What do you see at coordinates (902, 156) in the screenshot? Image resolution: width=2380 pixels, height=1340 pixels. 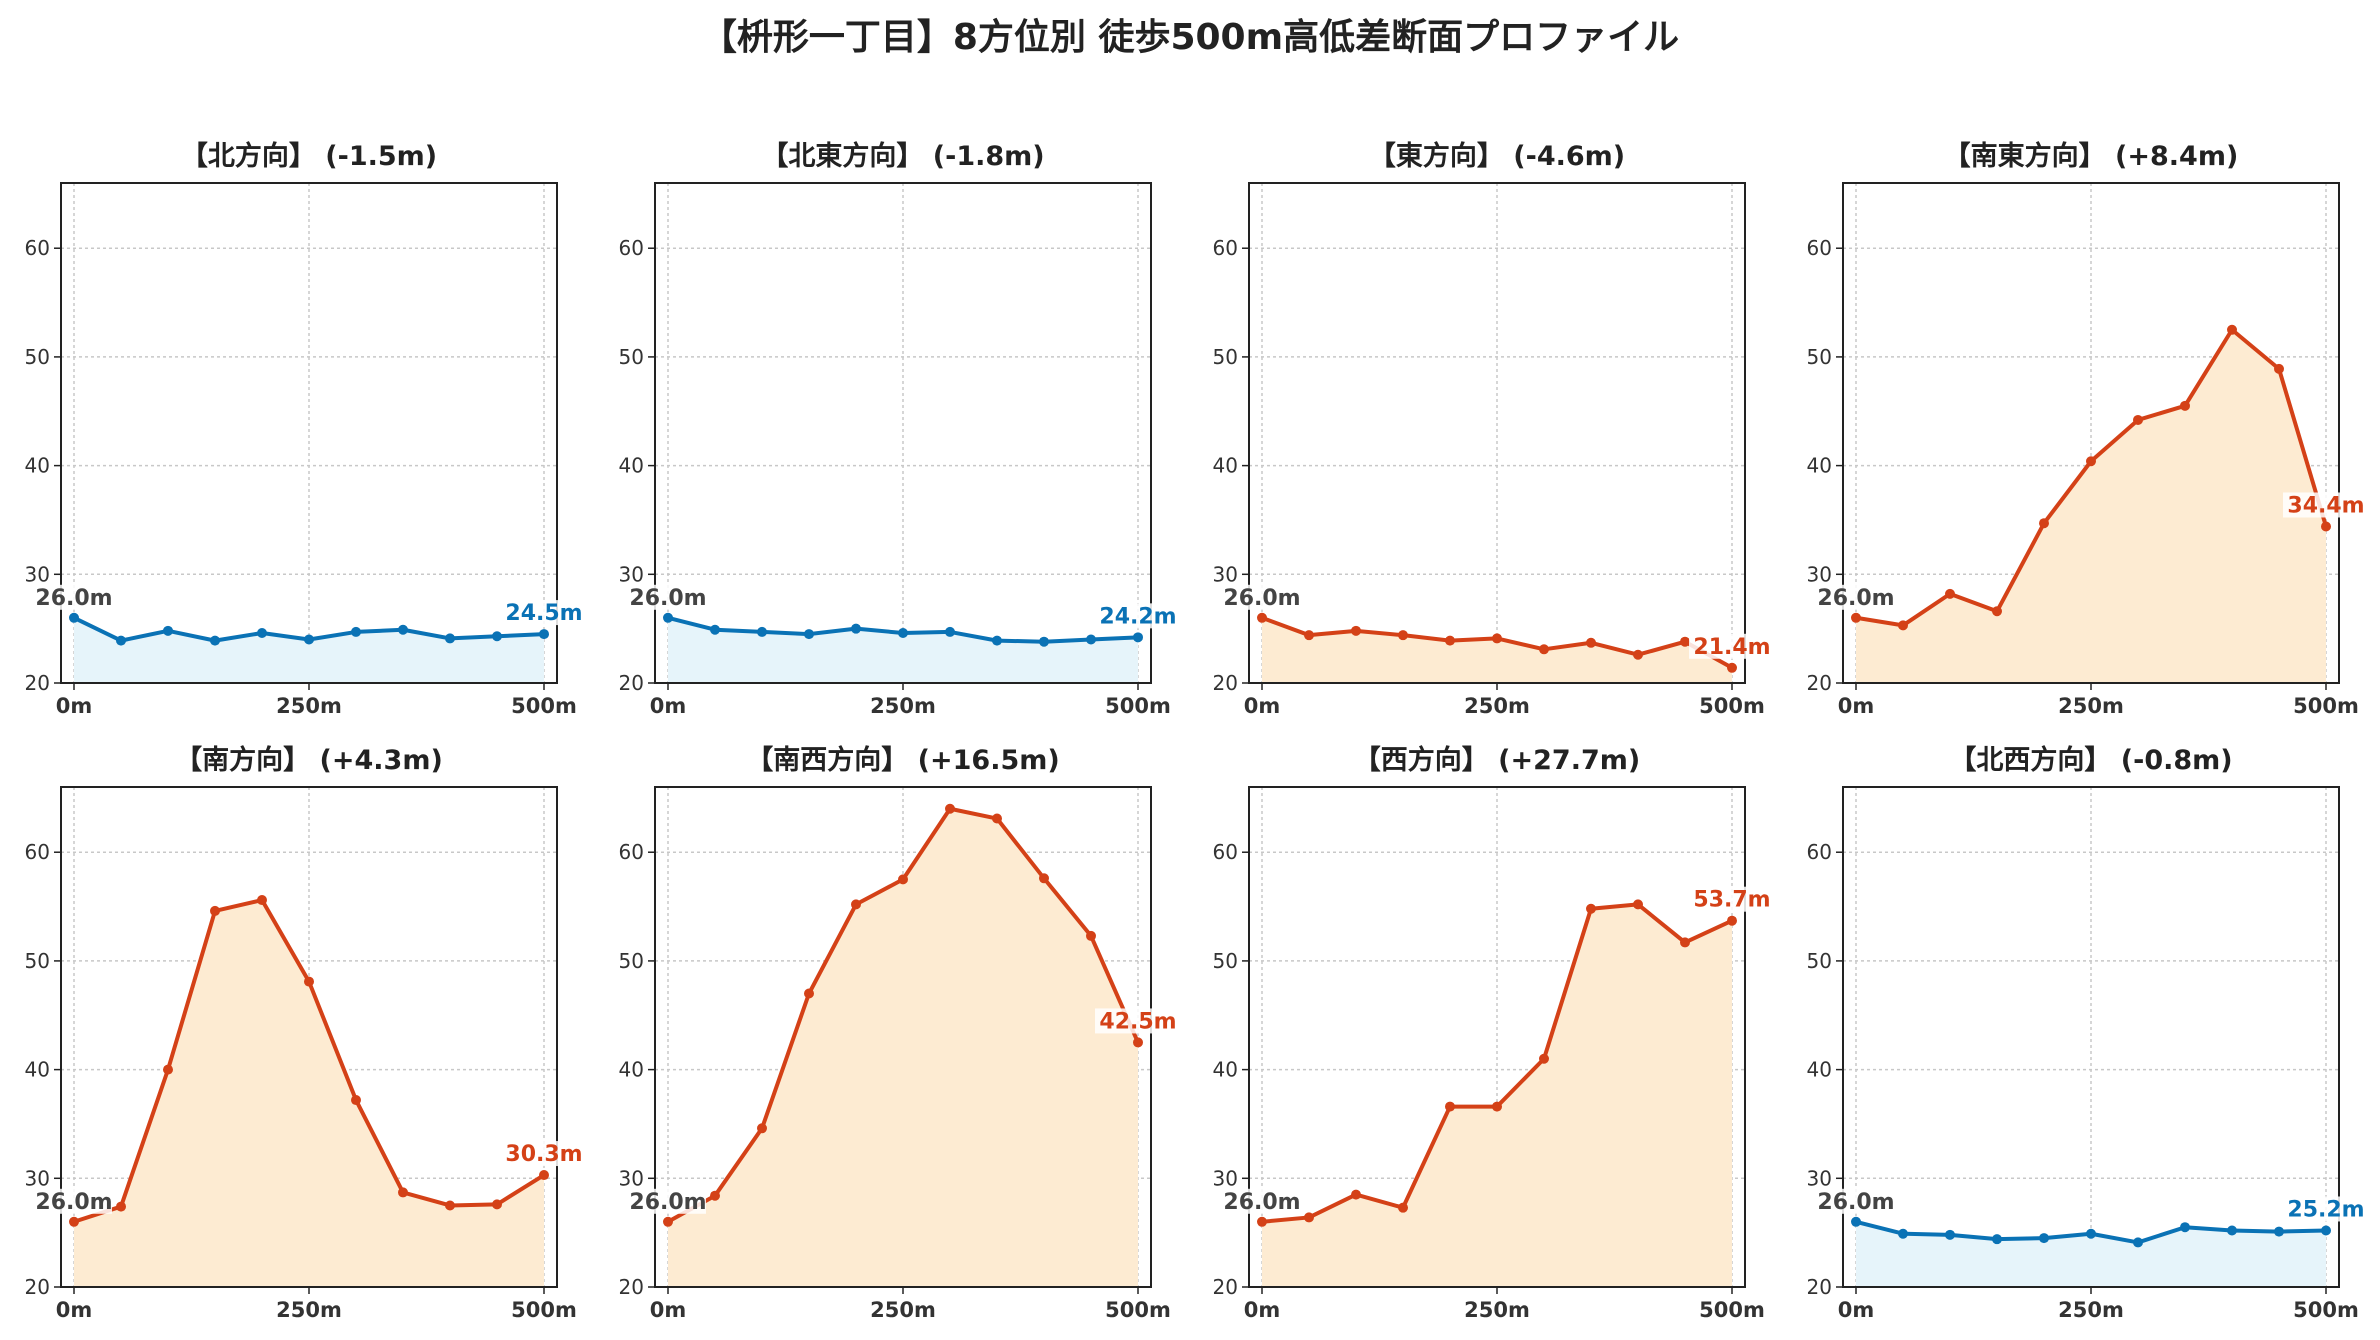 I see `subplot-title: 【北東方向】 (-1.8m)` at bounding box center [902, 156].